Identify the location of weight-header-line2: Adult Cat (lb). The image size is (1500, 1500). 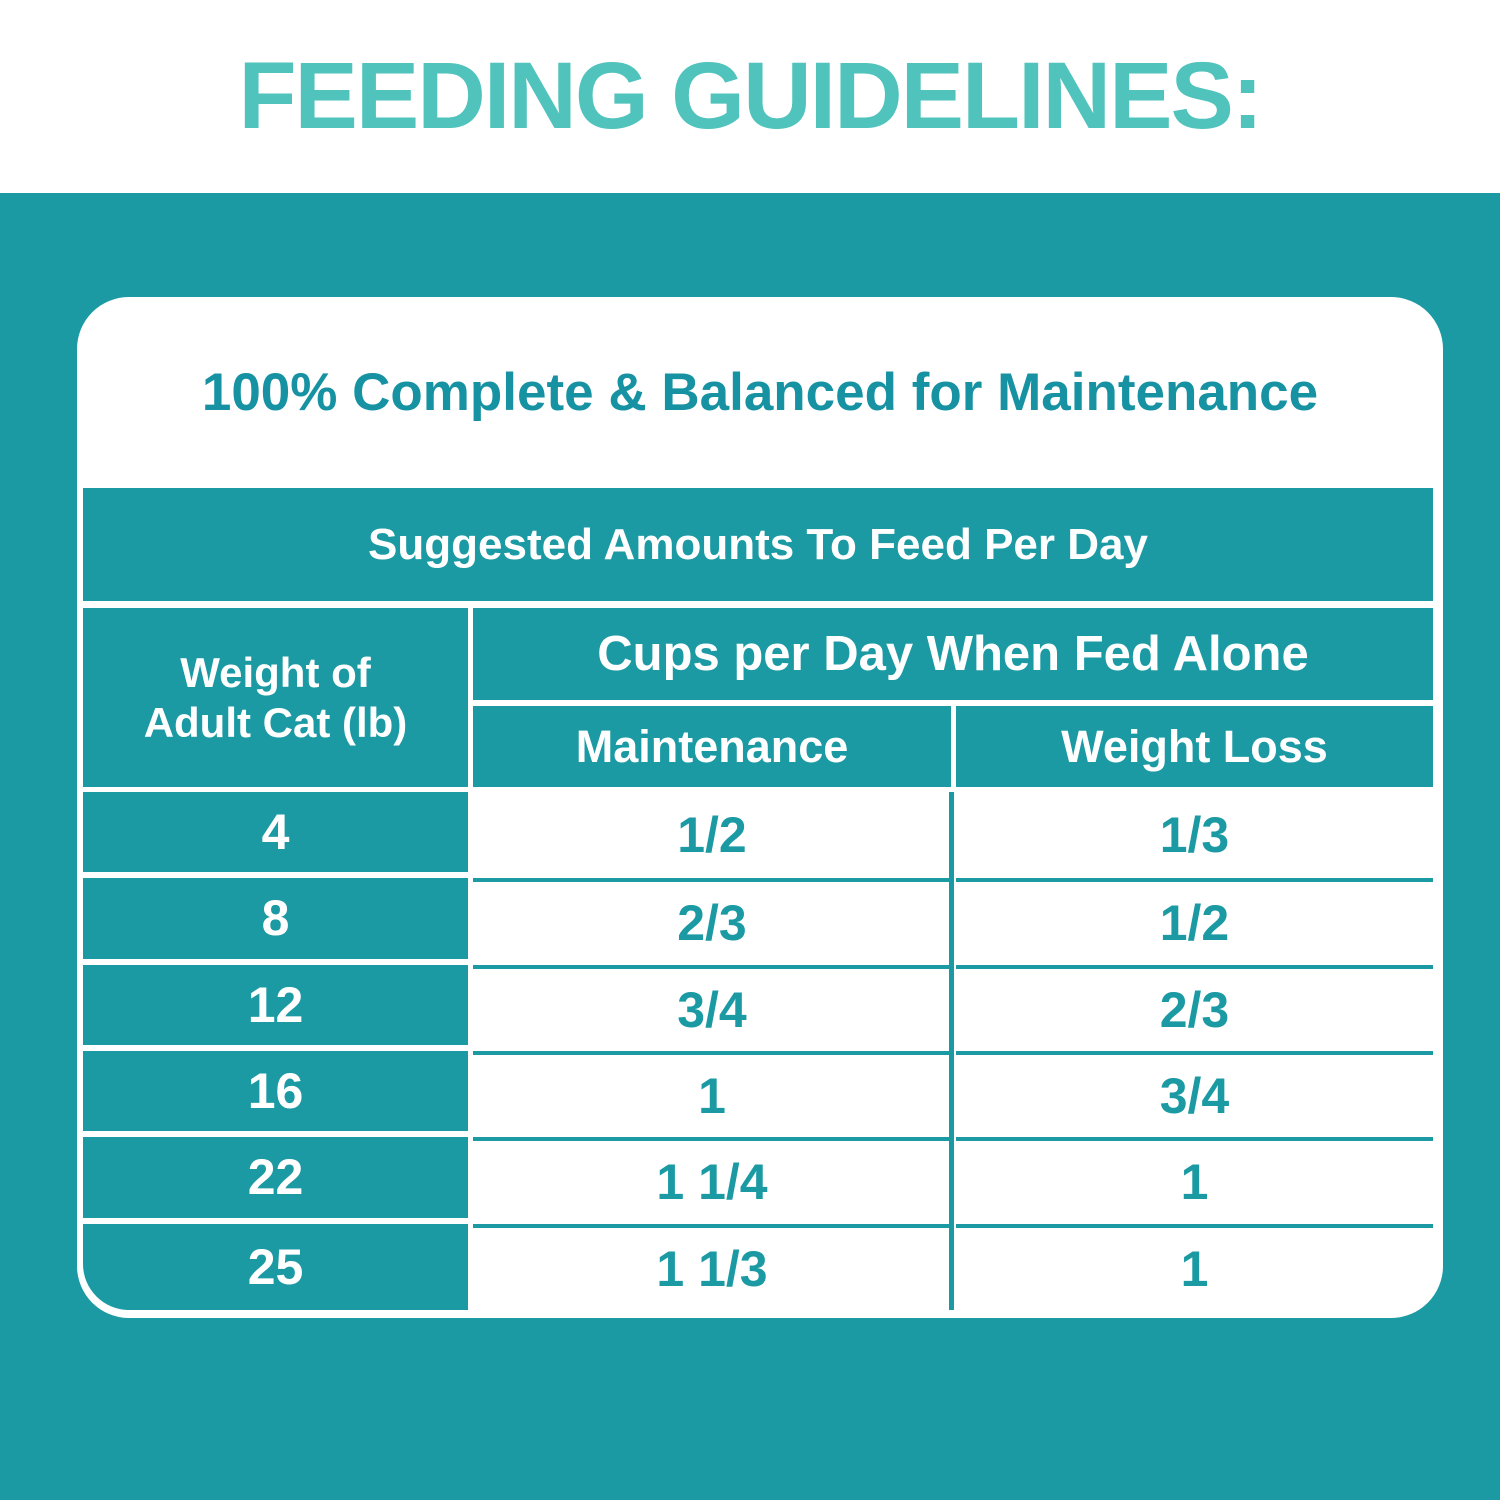
(275, 722).